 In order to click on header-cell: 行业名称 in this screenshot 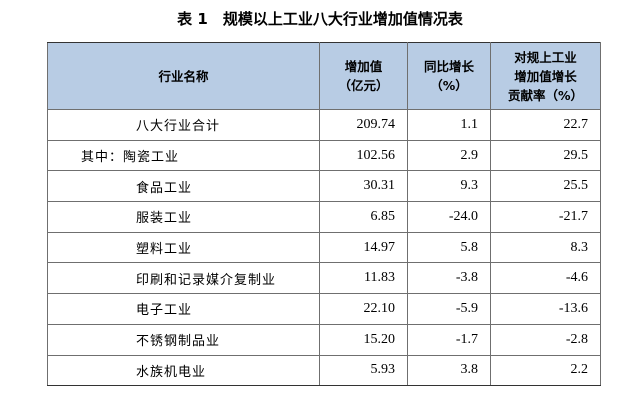, I will do `click(183, 76)`.